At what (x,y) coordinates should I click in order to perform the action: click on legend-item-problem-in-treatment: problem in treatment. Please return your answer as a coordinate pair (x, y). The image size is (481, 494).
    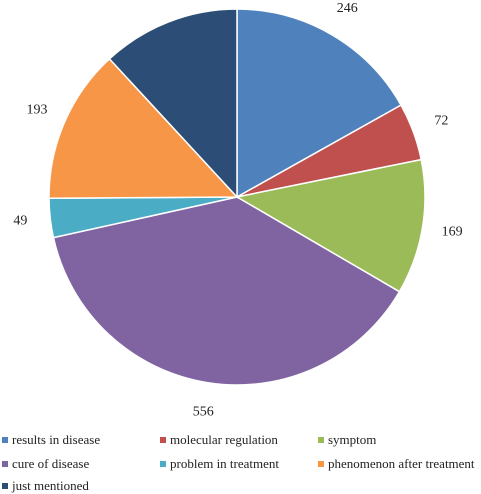
    Looking at the image, I should click on (219, 464).